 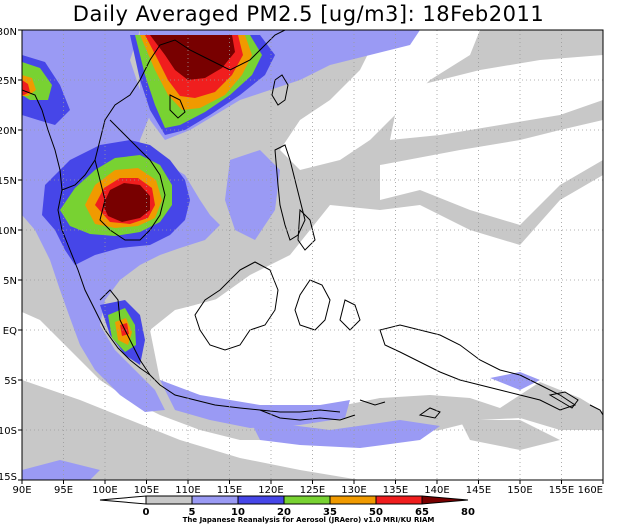 I want to click on y-tick-label: 20N, so click(x=8, y=131).